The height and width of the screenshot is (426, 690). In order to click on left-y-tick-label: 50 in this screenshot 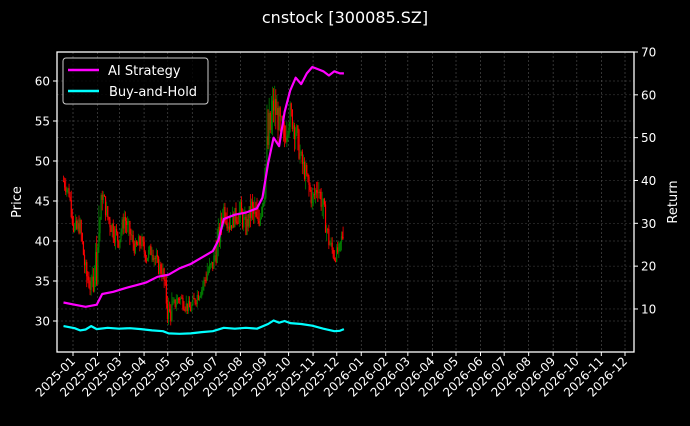, I will do `click(42, 162)`.